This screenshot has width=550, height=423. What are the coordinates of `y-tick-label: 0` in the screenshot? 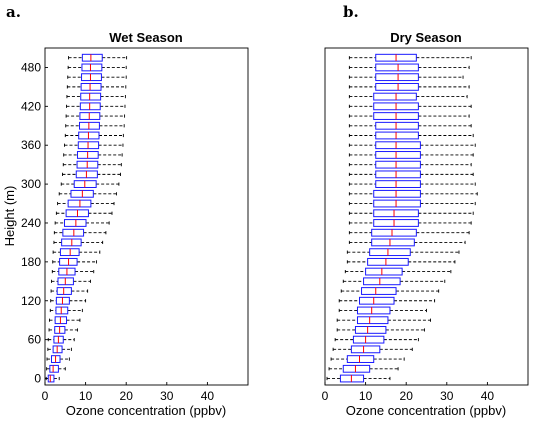 It's located at (37, 379).